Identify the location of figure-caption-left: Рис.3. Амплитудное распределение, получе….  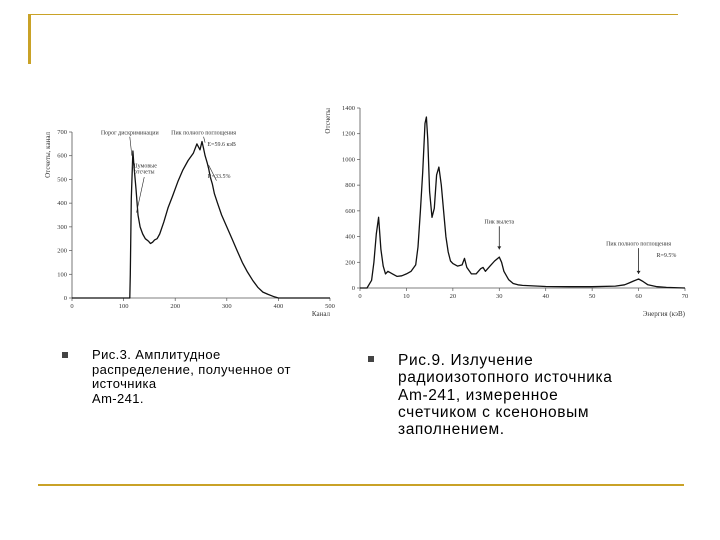
(202, 376).